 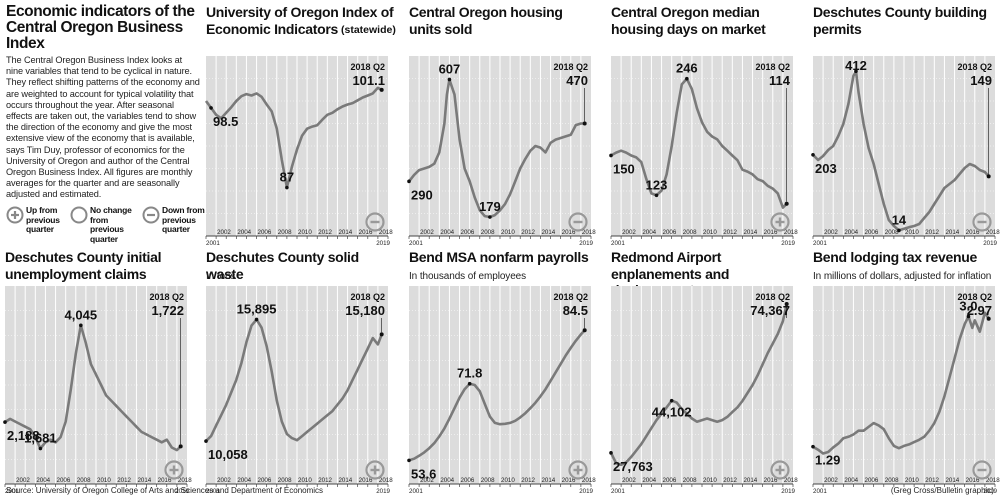 I want to click on data-label: 203, so click(x=826, y=168).